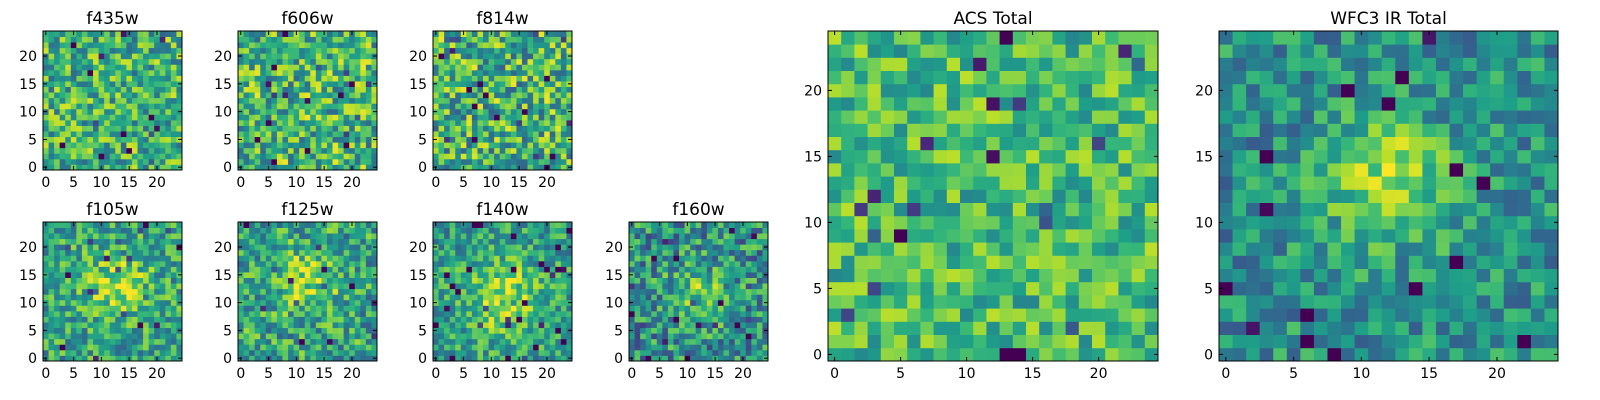 The height and width of the screenshot is (400, 1600). What do you see at coordinates (463, 183) in the screenshot?
I see `x-tick-label: 5` at bounding box center [463, 183].